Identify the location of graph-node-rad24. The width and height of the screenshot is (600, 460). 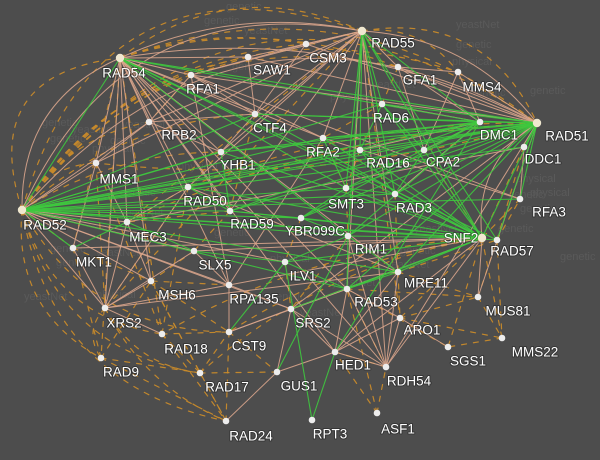
(226, 421).